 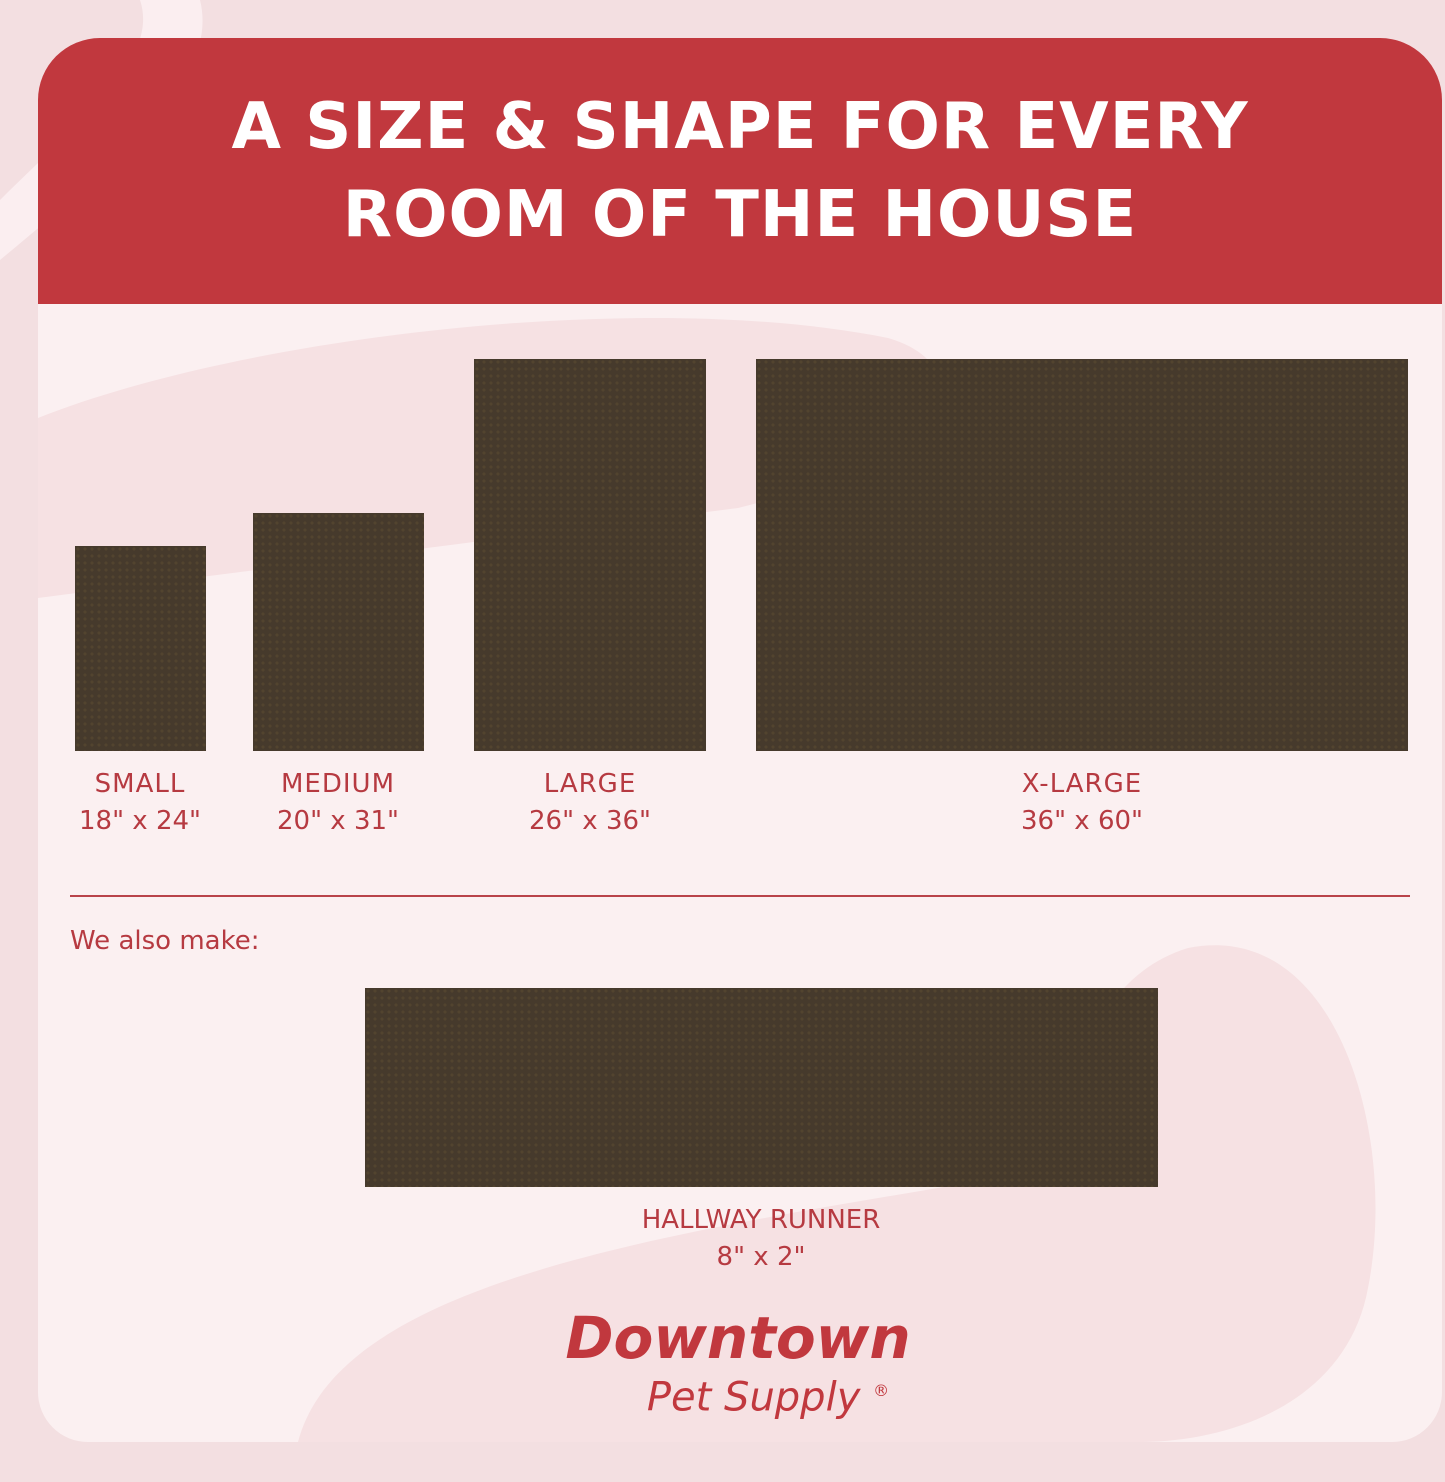 What do you see at coordinates (740, 215) in the screenshot?
I see `title-line-2: ROOM OF THE HOUSE` at bounding box center [740, 215].